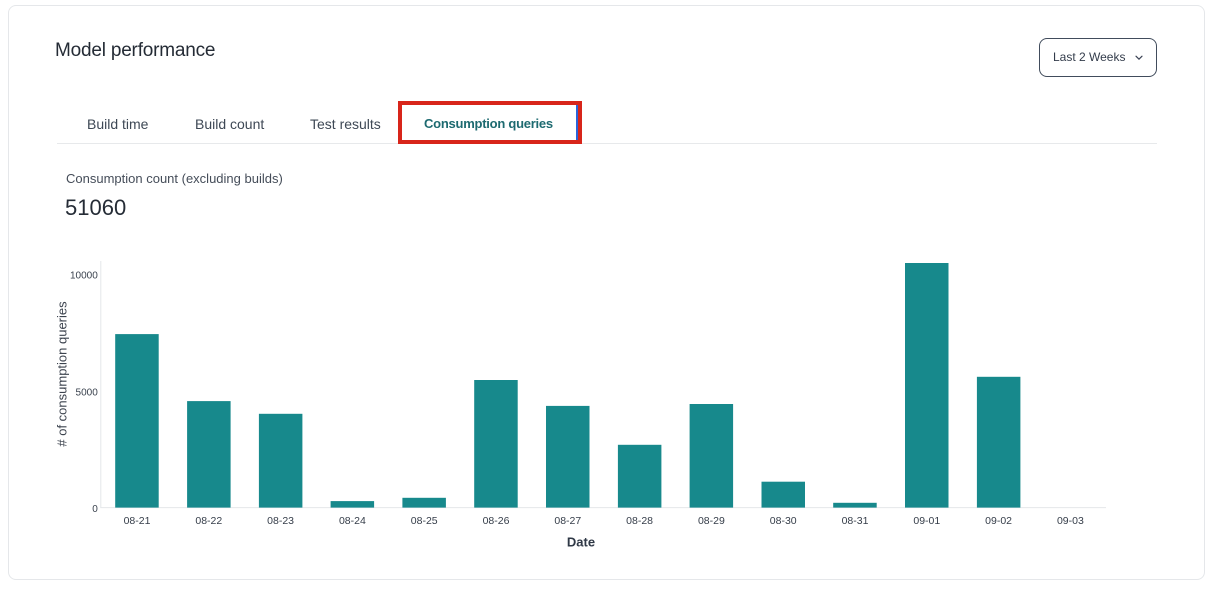 This screenshot has width=1228, height=590. I want to click on svg-text: 10000, so click(84, 276).